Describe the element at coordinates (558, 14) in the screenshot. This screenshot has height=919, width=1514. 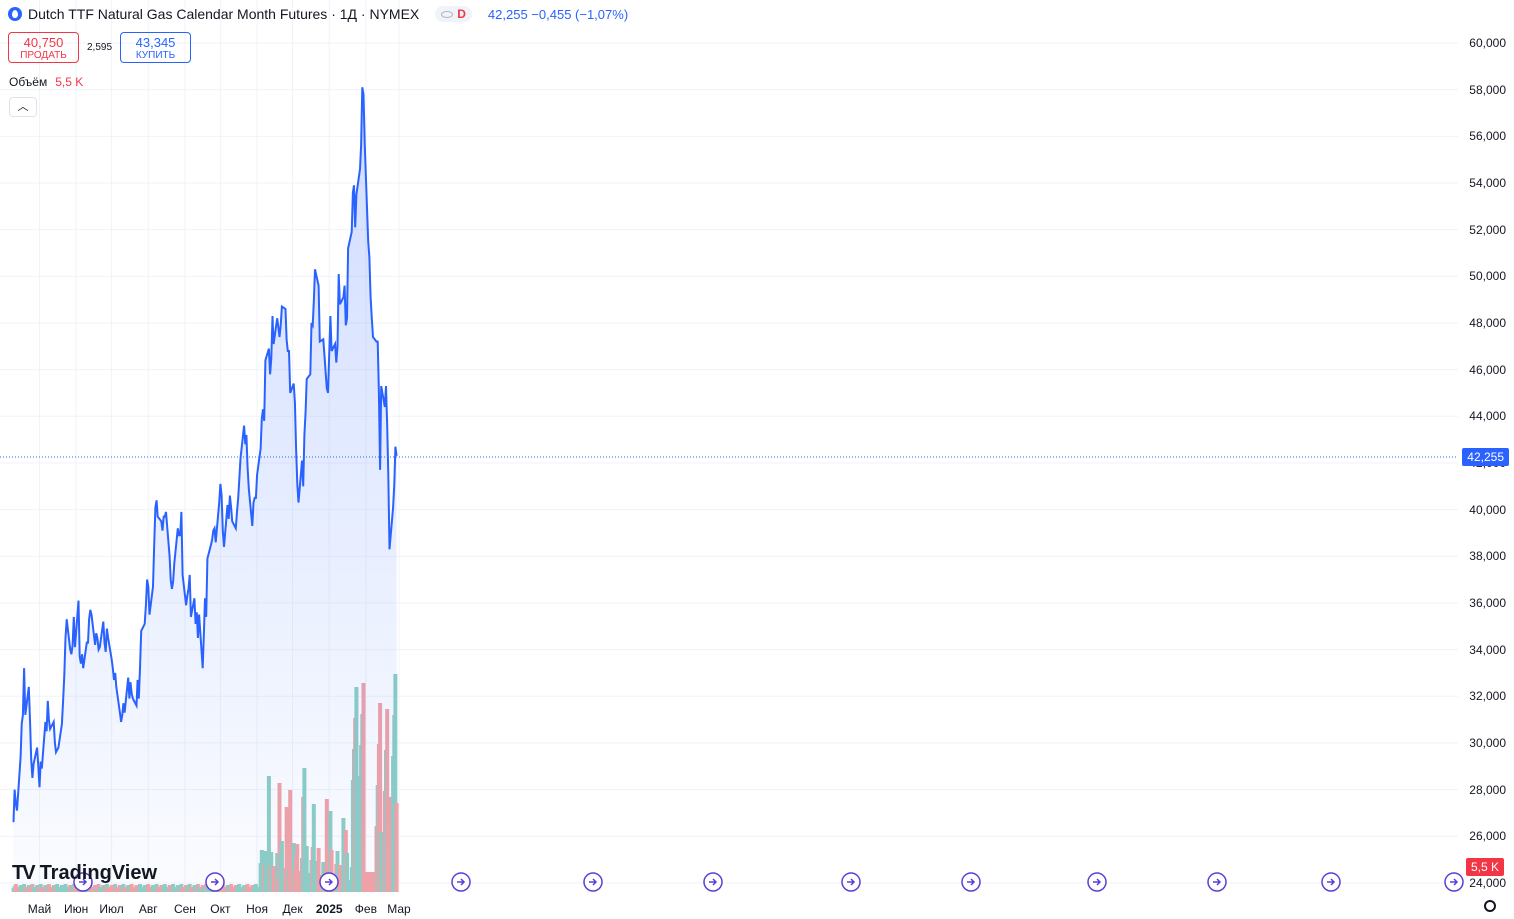
I see `quote-values: 42,255 −0,455 (−1,07%)` at that location.